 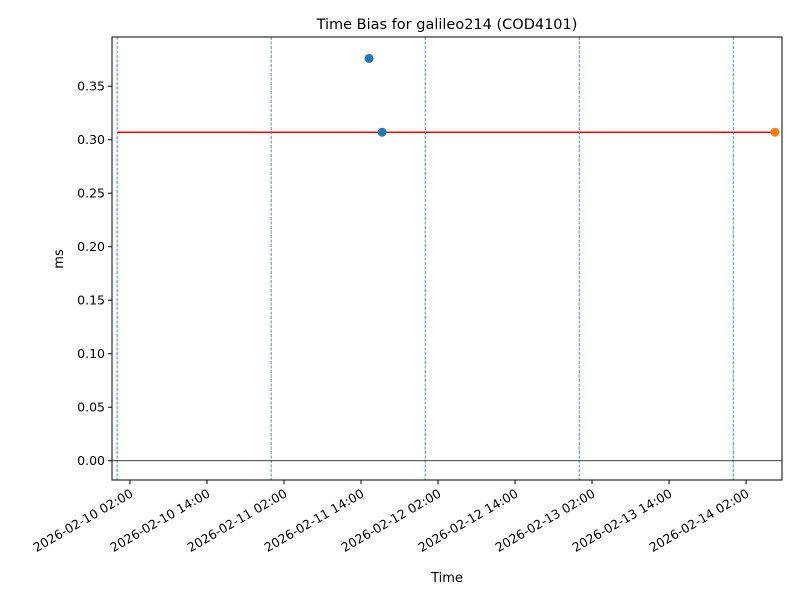 What do you see at coordinates (91, 246) in the screenshot?
I see `y-tick-label: 0.20` at bounding box center [91, 246].